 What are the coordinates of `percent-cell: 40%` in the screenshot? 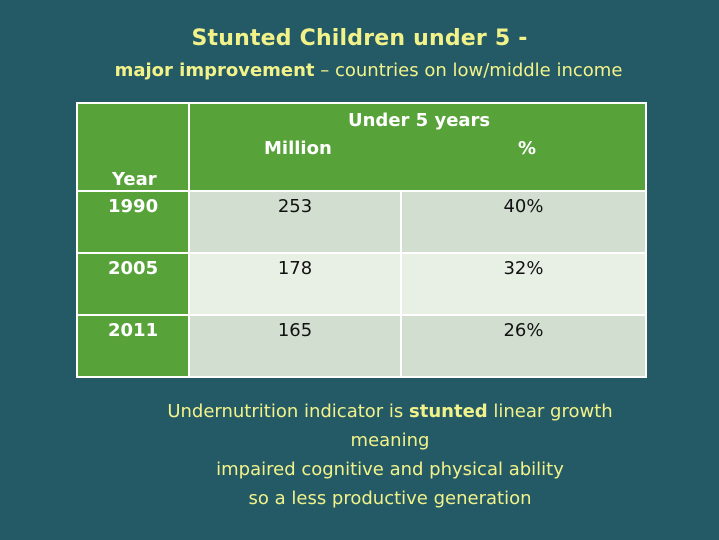 It's located at (523, 222).